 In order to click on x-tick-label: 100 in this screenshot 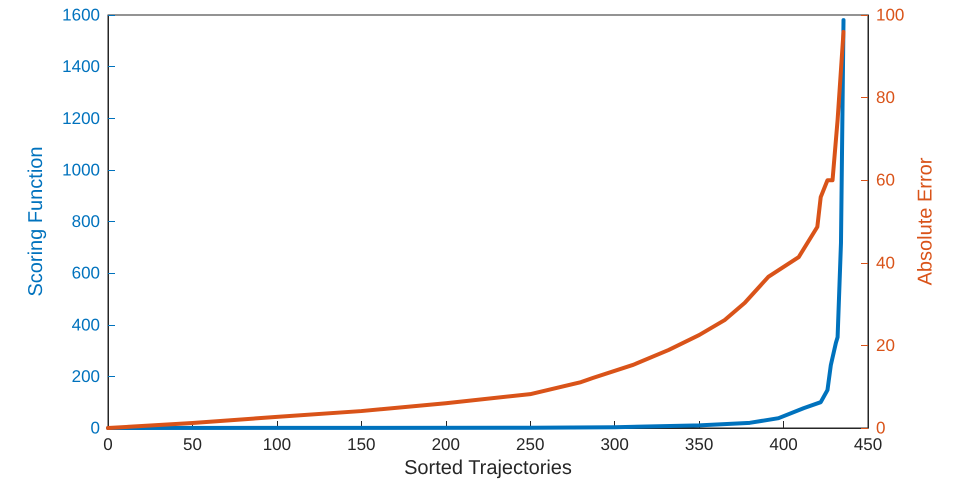, I will do `click(277, 444)`.